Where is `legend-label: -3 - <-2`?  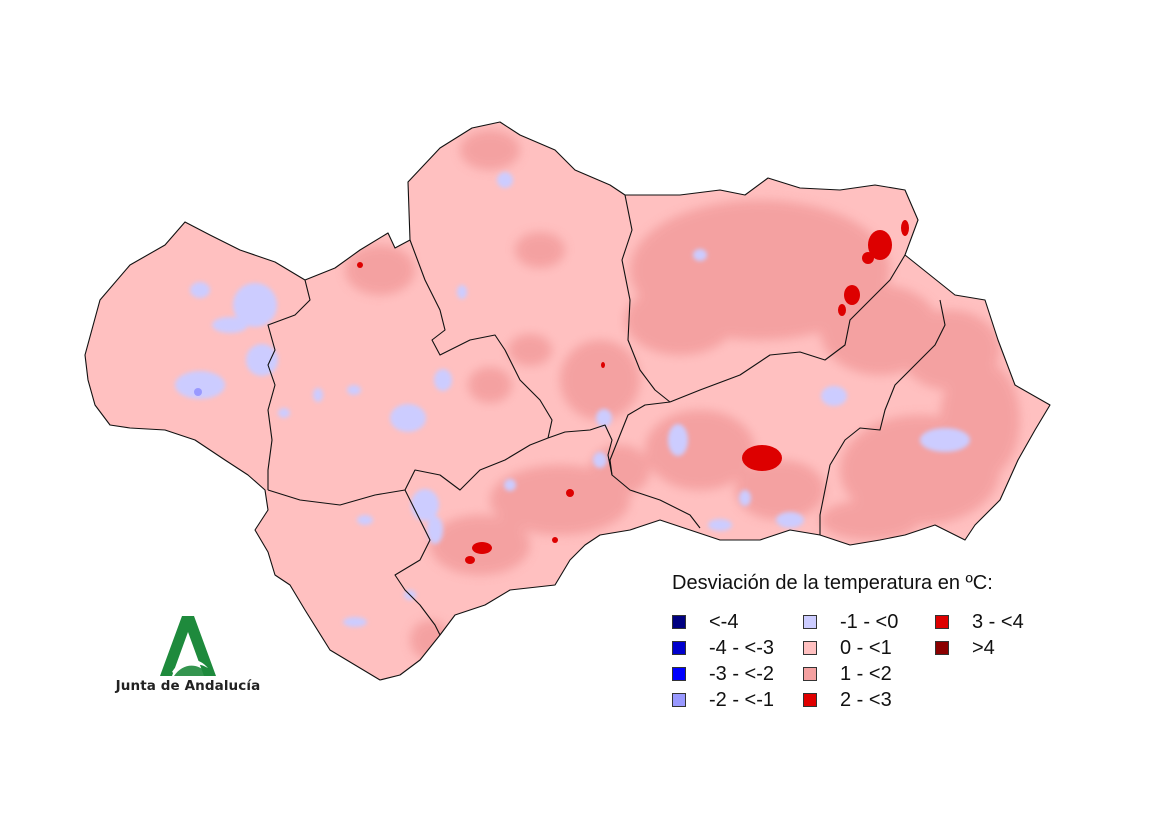
legend-label: -3 - <-2 is located at coordinates (742, 673).